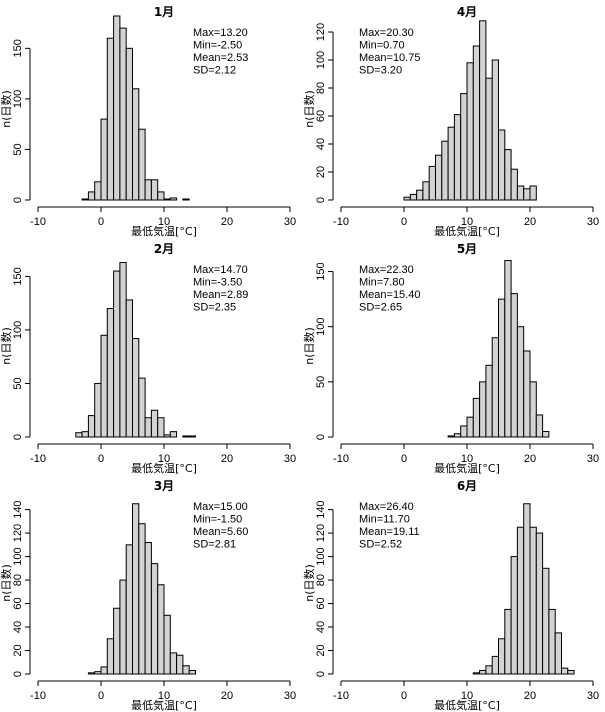 The height and width of the screenshot is (712, 605). Describe the element at coordinates (164, 249) in the screenshot. I see `panel-title: 2月` at that location.